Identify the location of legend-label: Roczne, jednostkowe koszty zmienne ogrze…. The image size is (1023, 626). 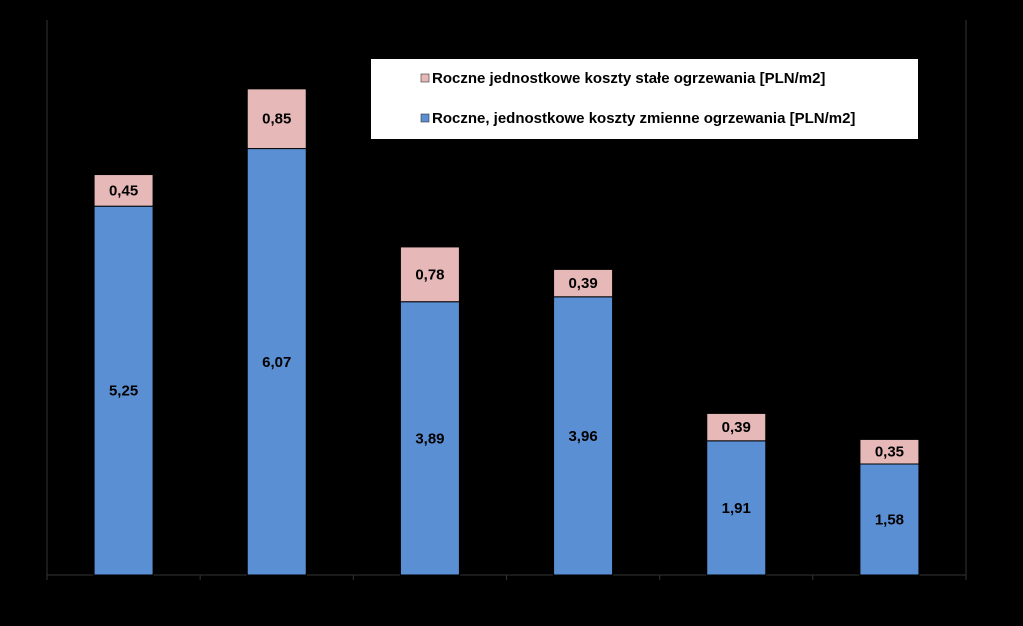
(643, 118).